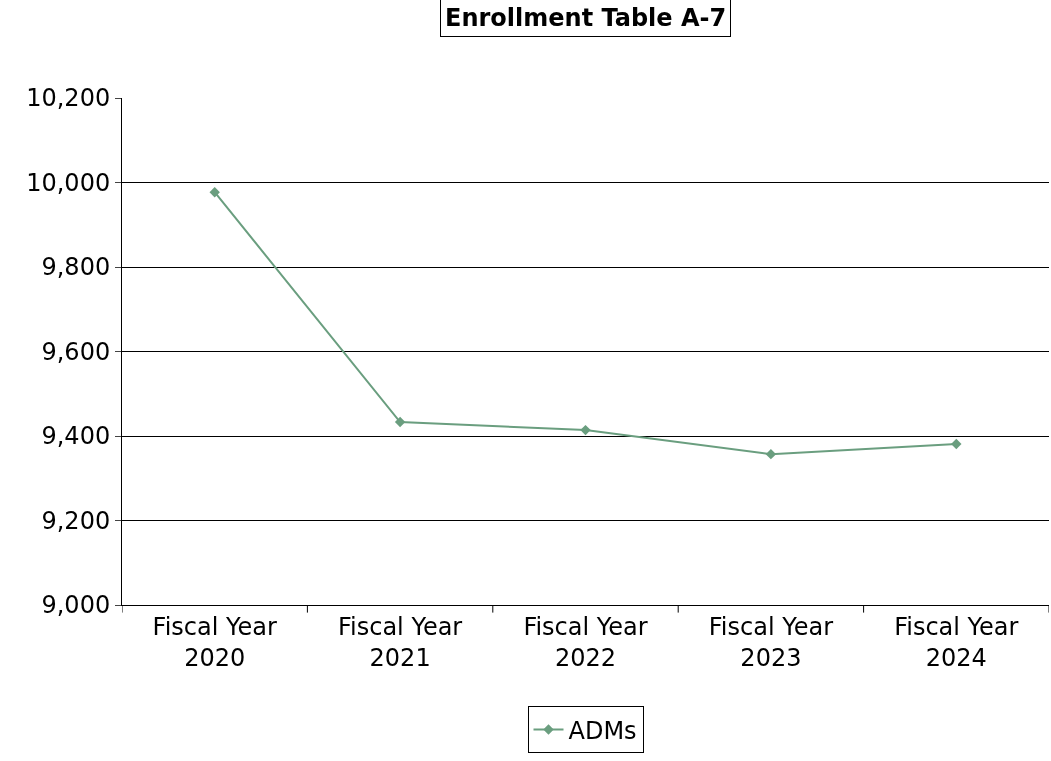 The height and width of the screenshot is (761, 1051). I want to click on x-tick-label: Fiscal Year 2021, so click(400, 642).